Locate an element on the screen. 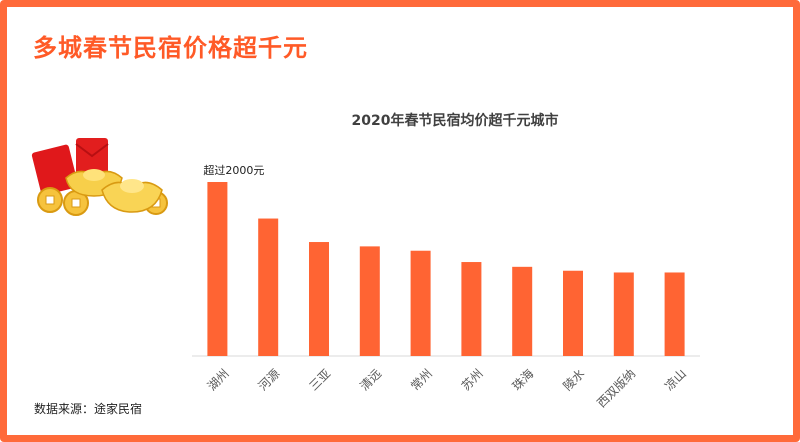 The height and width of the screenshot is (442, 800). bar-annotation: 超过2000元 is located at coordinates (233, 170).